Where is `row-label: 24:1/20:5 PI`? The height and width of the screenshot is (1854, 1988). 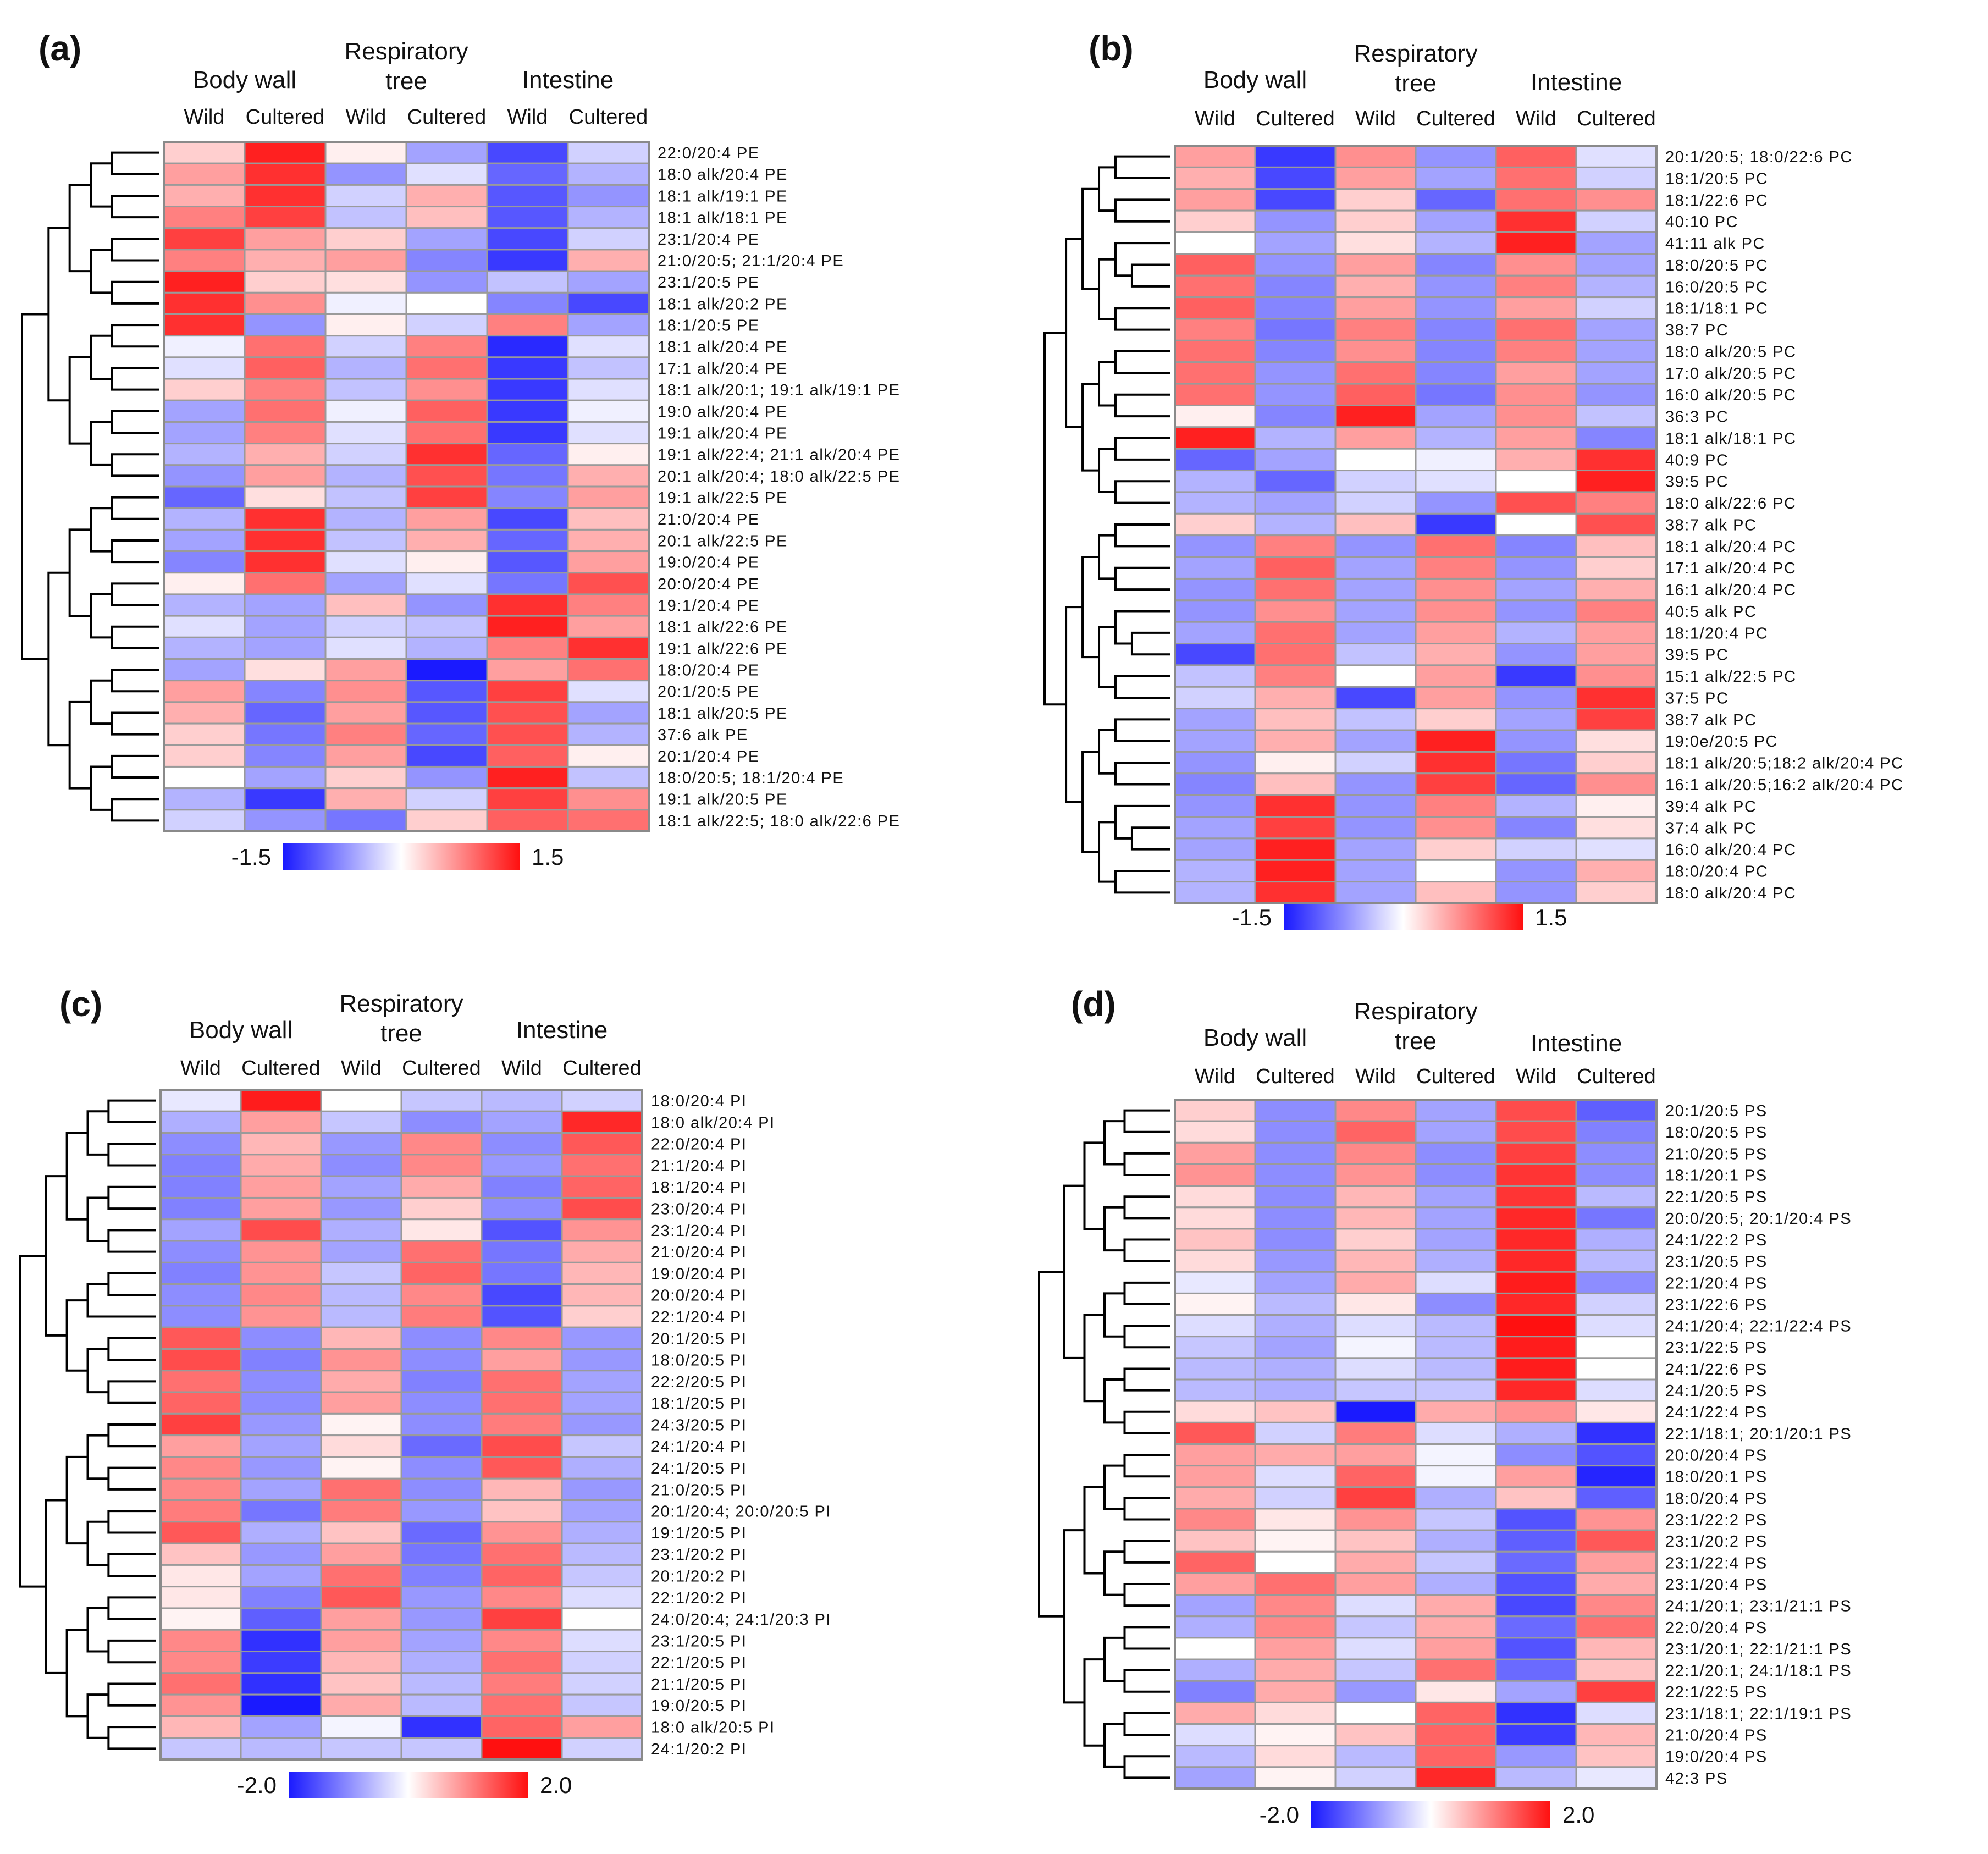
row-label: 24:1/20:5 PI is located at coordinates (699, 1468).